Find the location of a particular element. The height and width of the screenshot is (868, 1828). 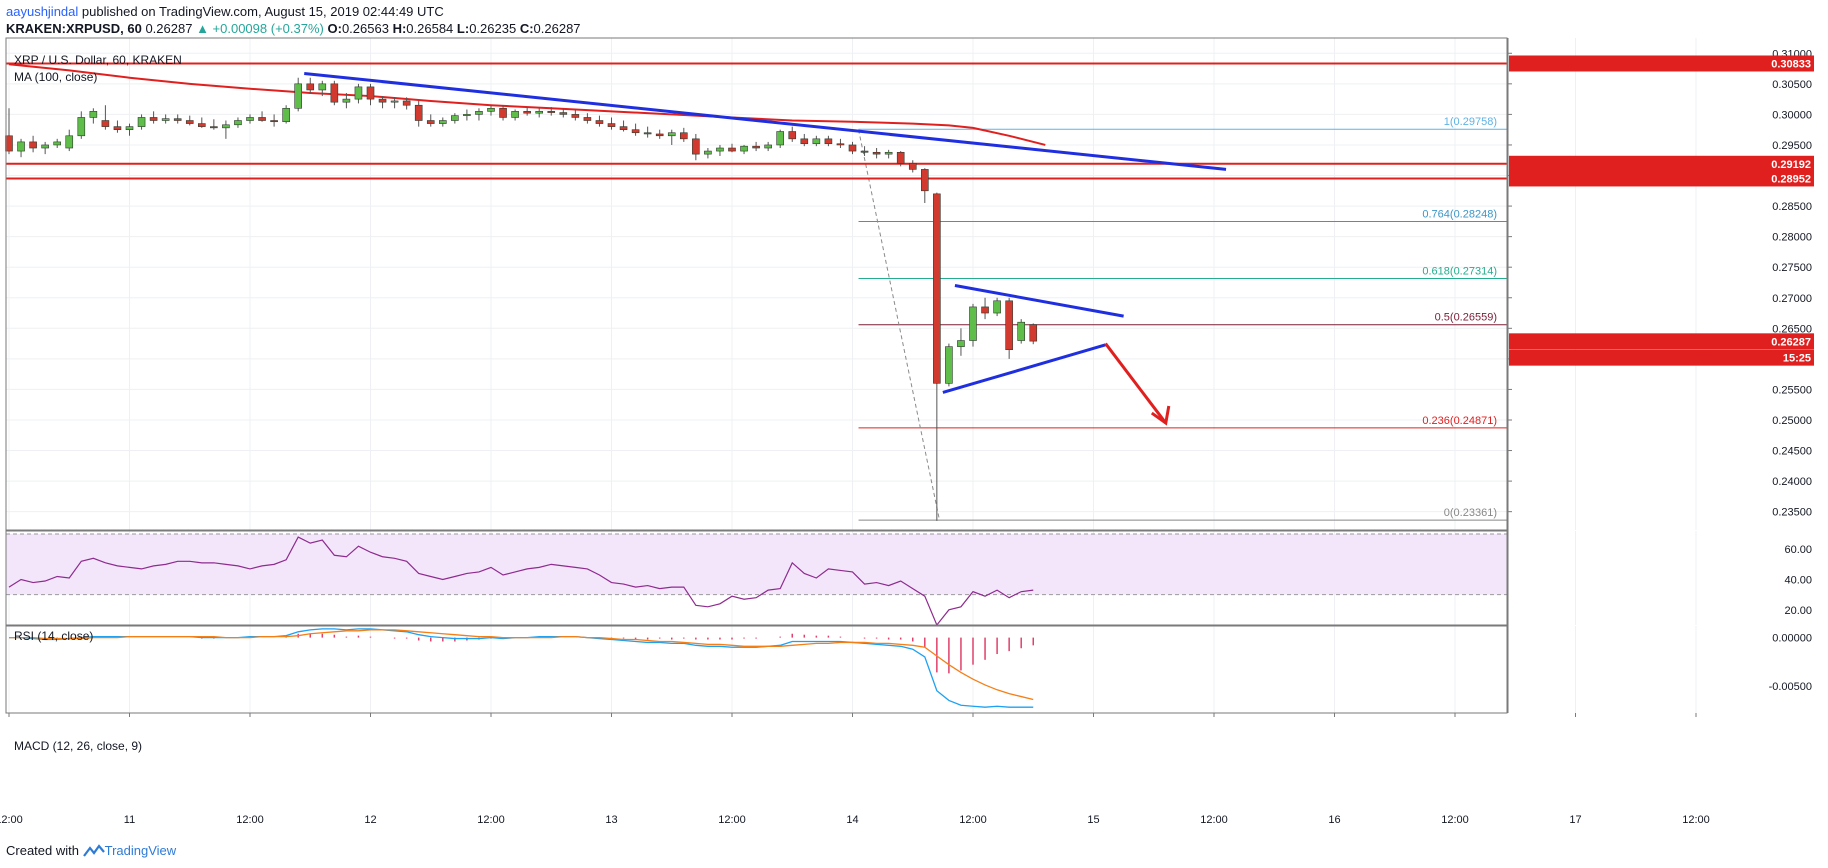

horizontal-levels is located at coordinates (756, 121).